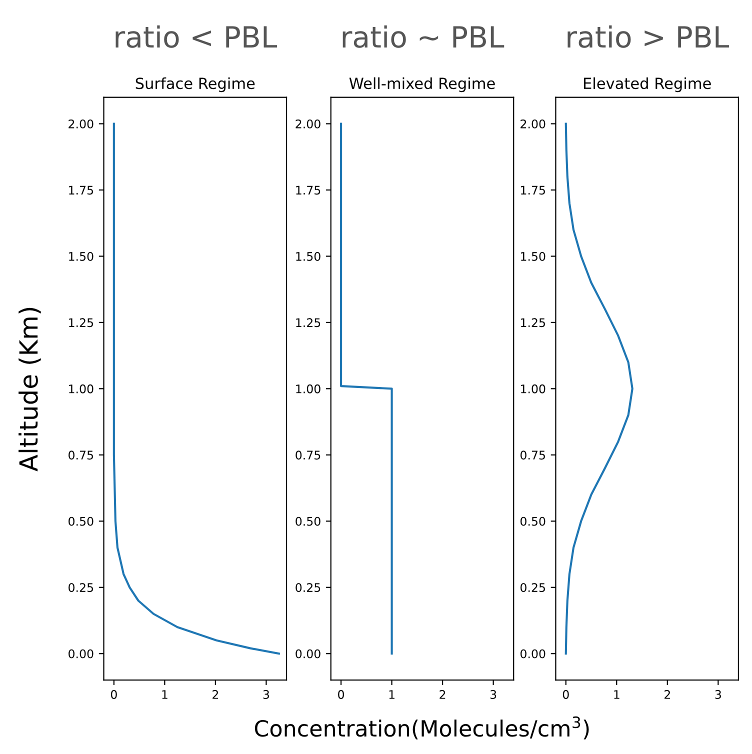 The height and width of the screenshot is (754, 752). What do you see at coordinates (647, 84) in the screenshot?
I see `chart-title: Elevated Regime` at bounding box center [647, 84].